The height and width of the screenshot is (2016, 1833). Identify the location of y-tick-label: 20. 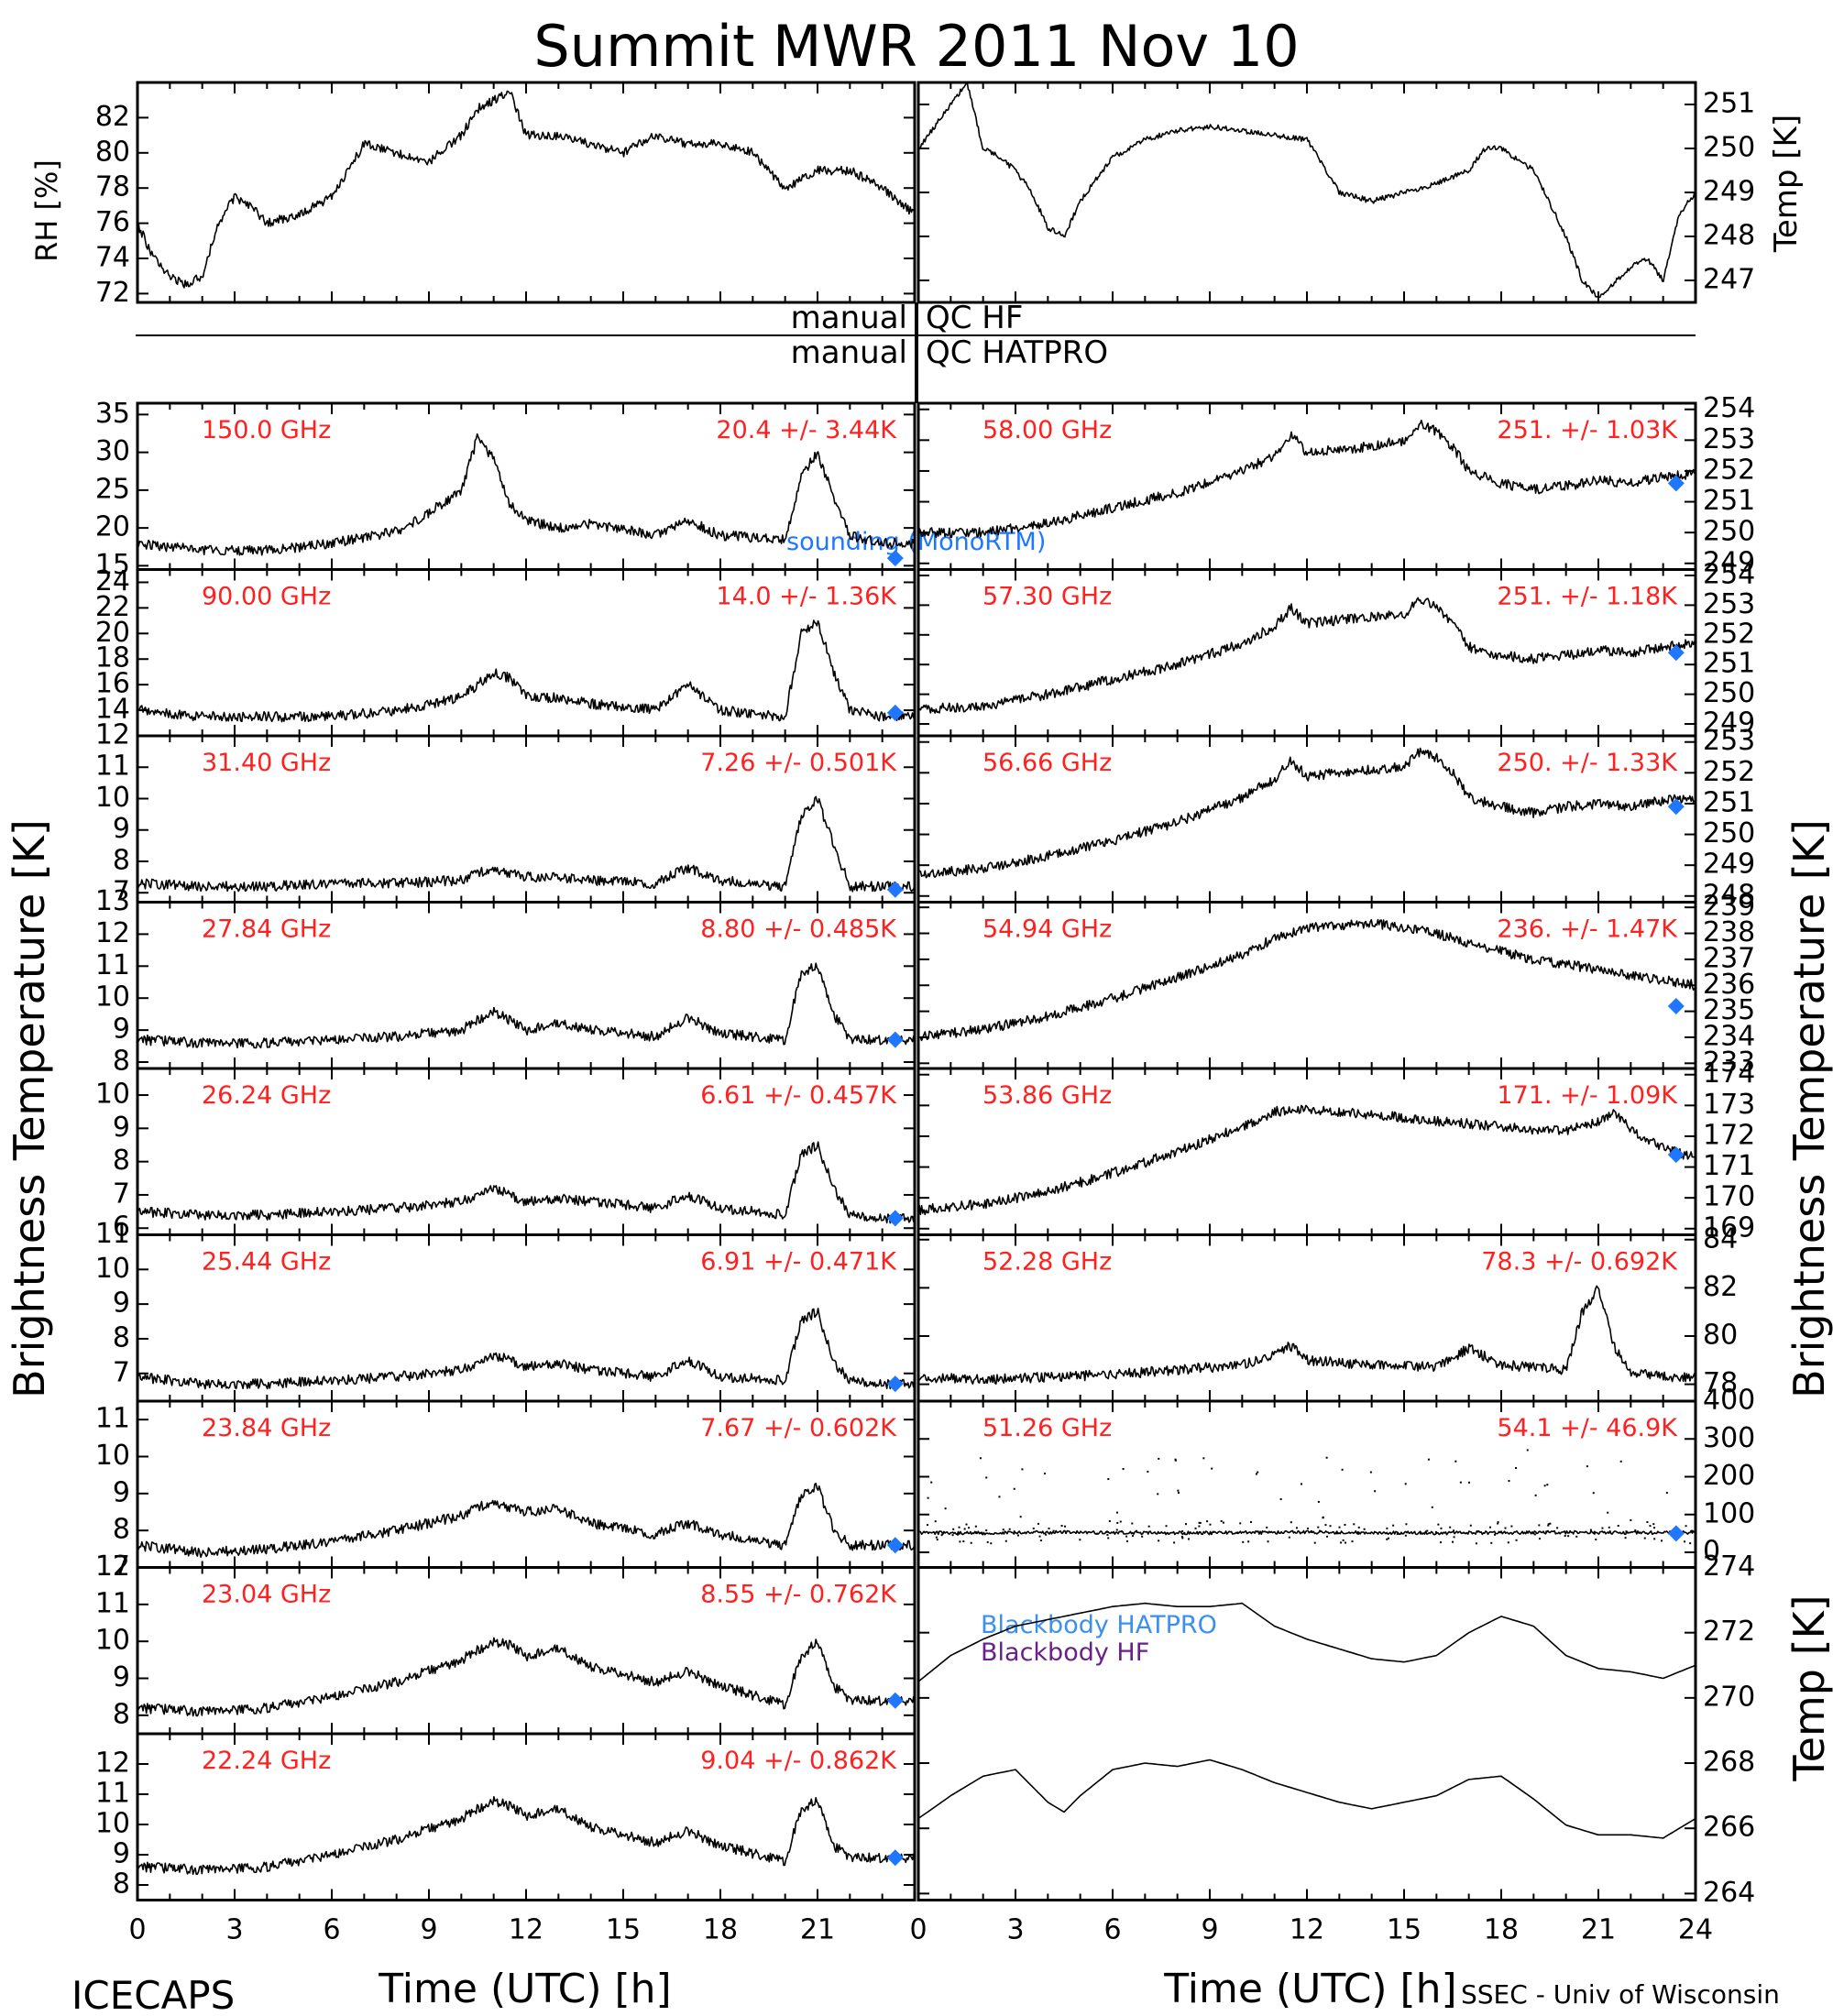
(112, 633).